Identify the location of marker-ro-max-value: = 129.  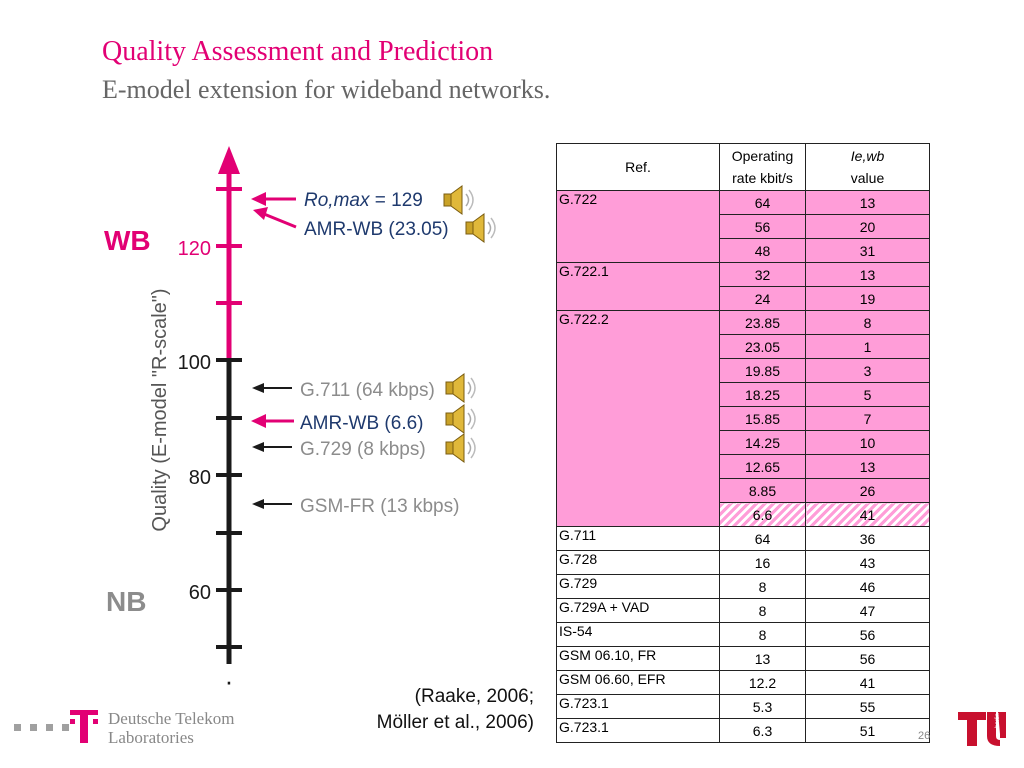
(395, 200).